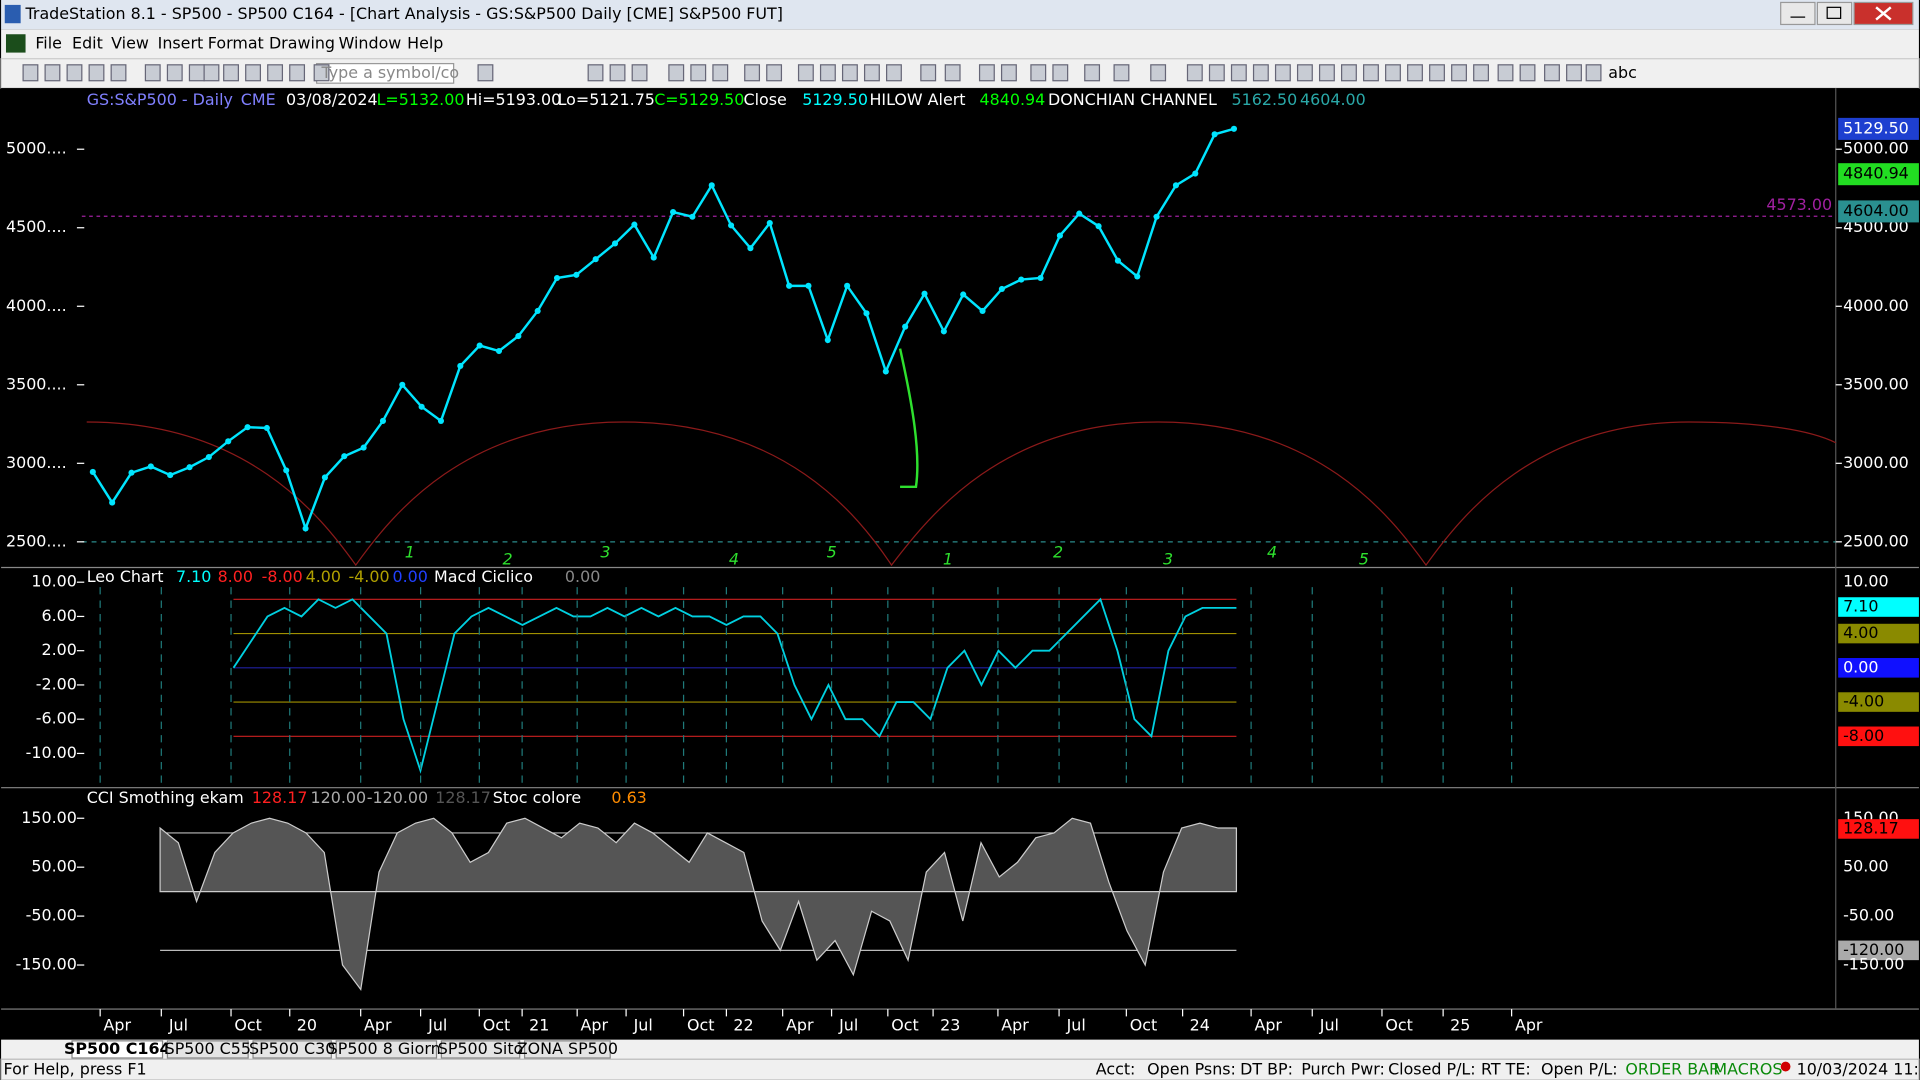 Image resolution: width=1920 pixels, height=1080 pixels. Describe the element at coordinates (425, 43) in the screenshot. I see `menu-item: Help` at that location.